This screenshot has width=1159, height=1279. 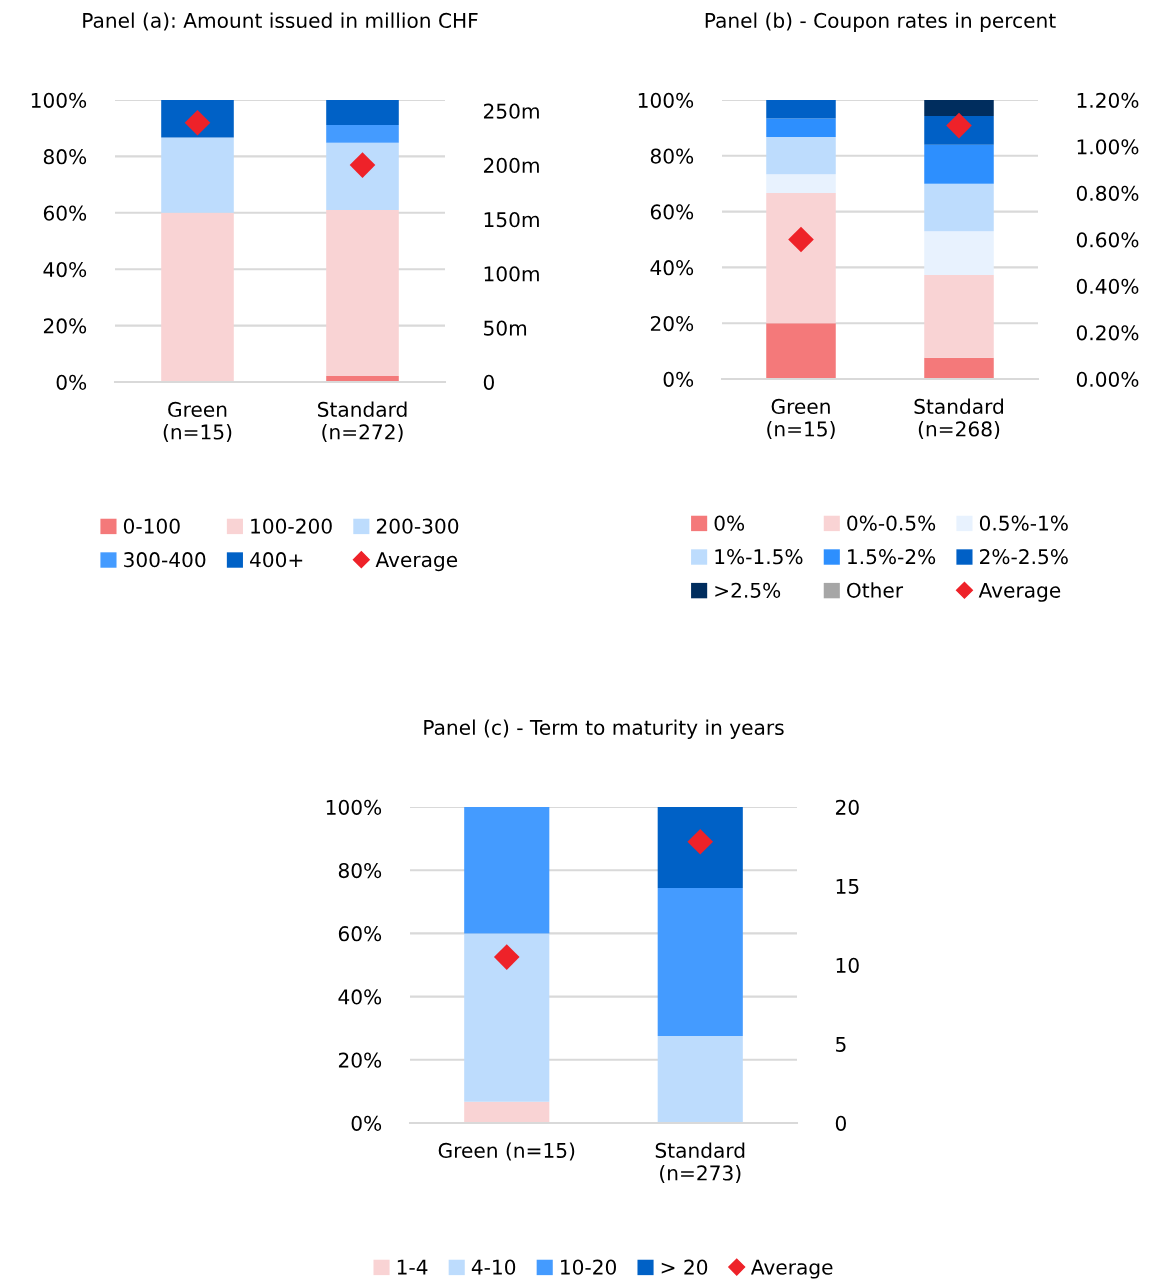 I want to click on y2-tick-label: 100m, so click(x=511, y=274).